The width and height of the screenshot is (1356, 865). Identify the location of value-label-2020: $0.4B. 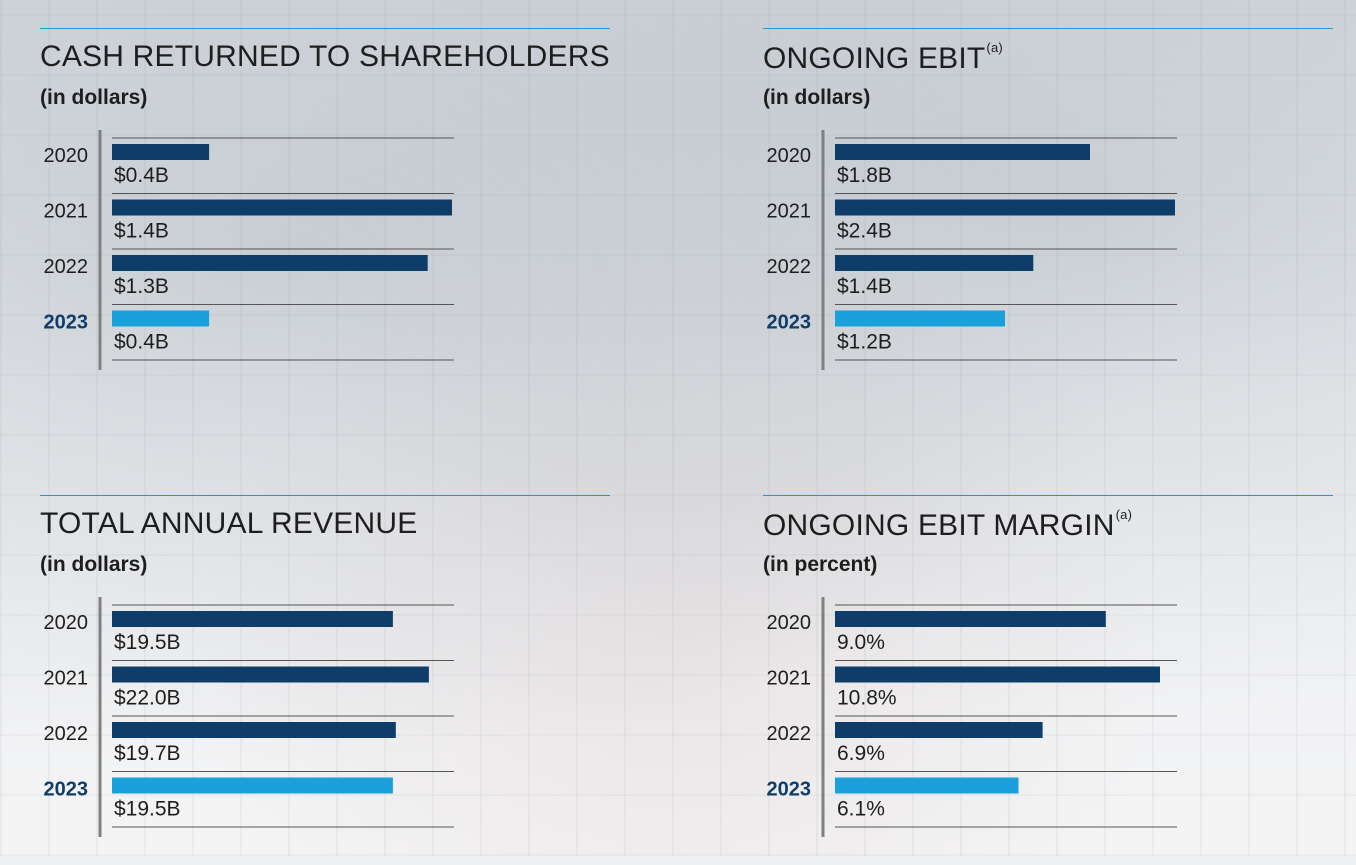
(141, 175).